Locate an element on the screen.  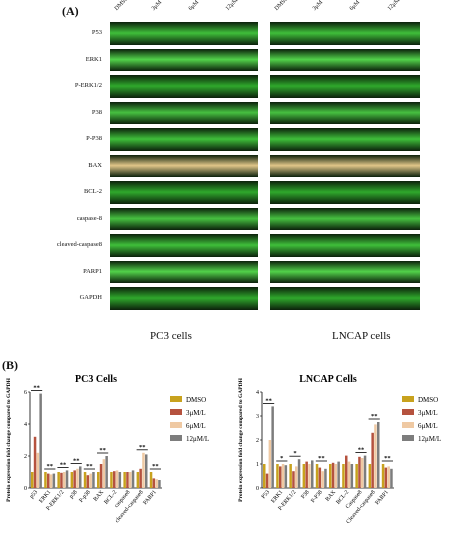
blot-label-9: PARP1 is located at coordinates (92, 271).